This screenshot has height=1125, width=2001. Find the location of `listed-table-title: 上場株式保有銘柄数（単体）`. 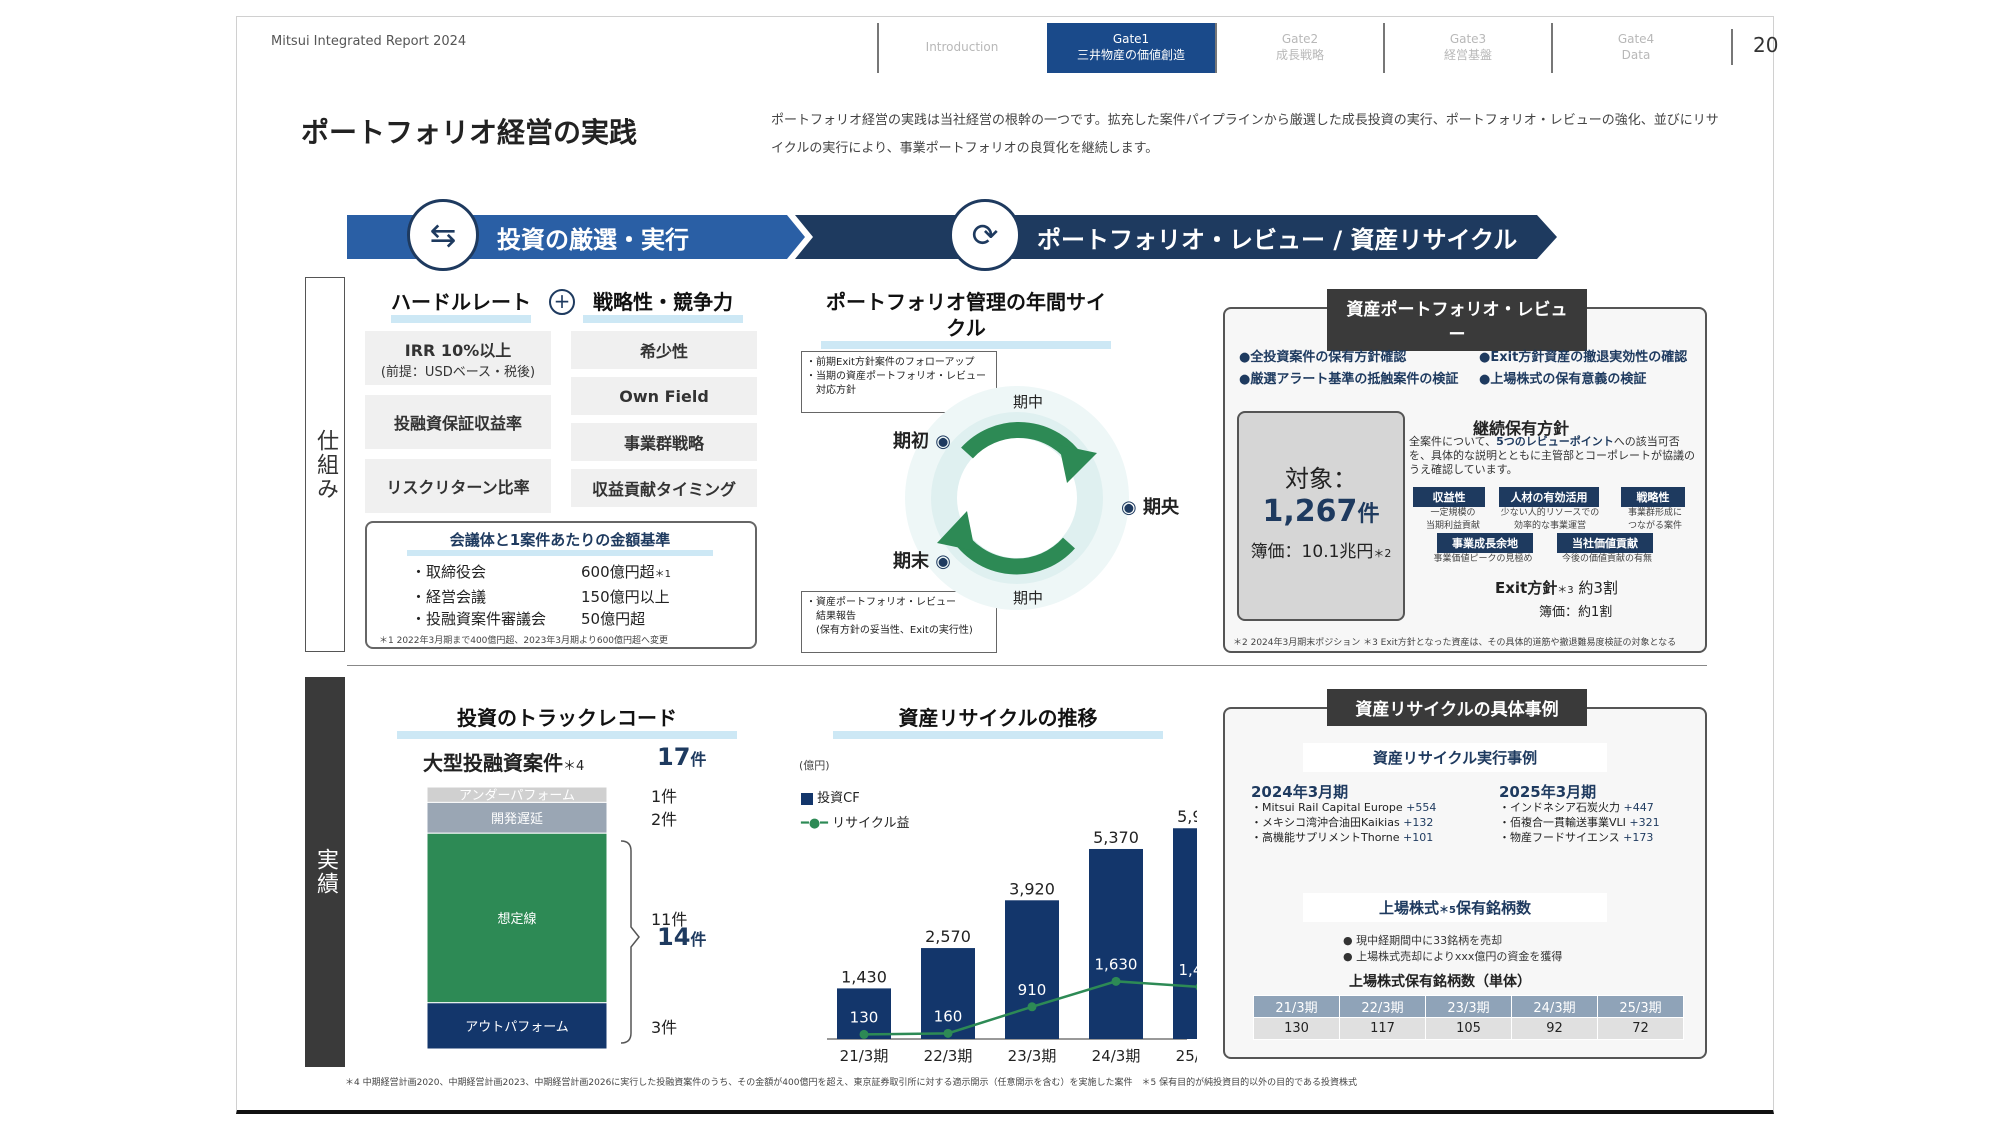

listed-table-title: 上場株式保有銘柄数（単体） is located at coordinates (1440, 982).